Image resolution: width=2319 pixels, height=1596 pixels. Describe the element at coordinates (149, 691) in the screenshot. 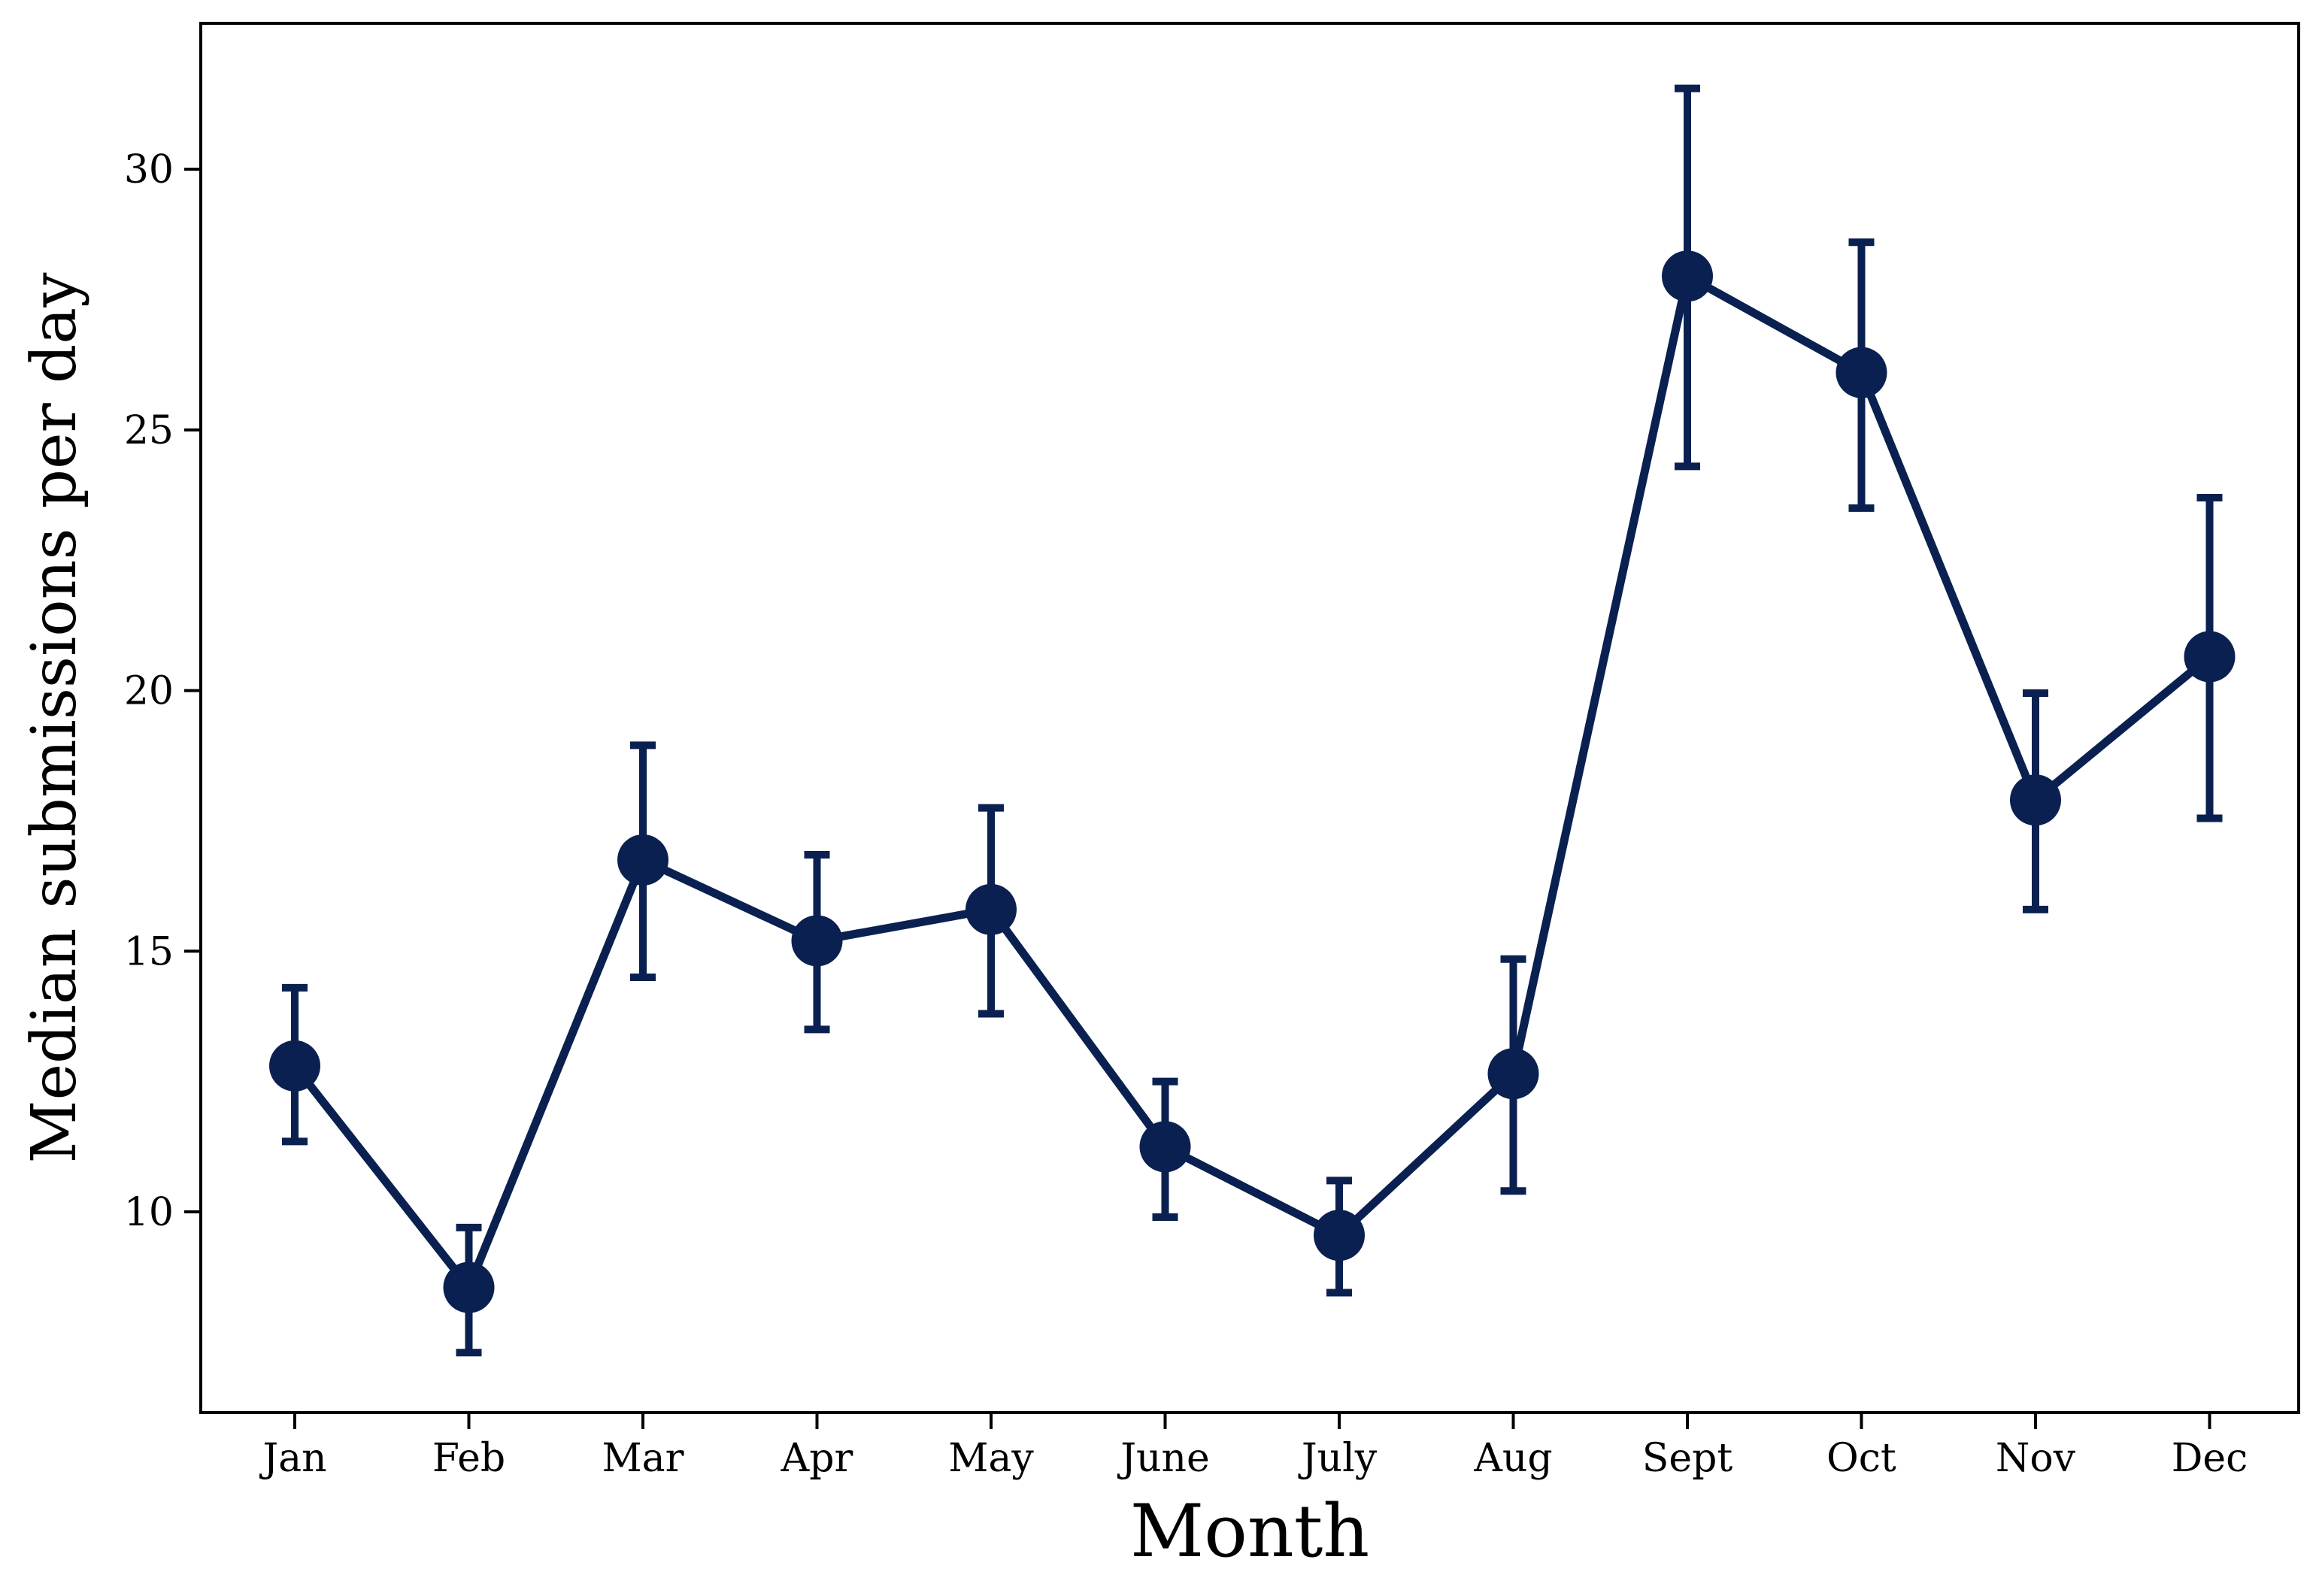

I see `y-tick-label: 20` at that location.